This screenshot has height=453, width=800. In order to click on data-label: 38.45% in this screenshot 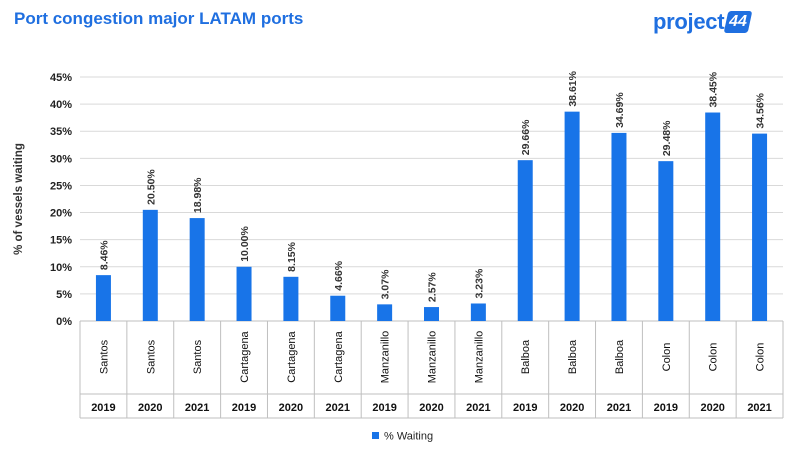, I will do `click(714, 89)`.